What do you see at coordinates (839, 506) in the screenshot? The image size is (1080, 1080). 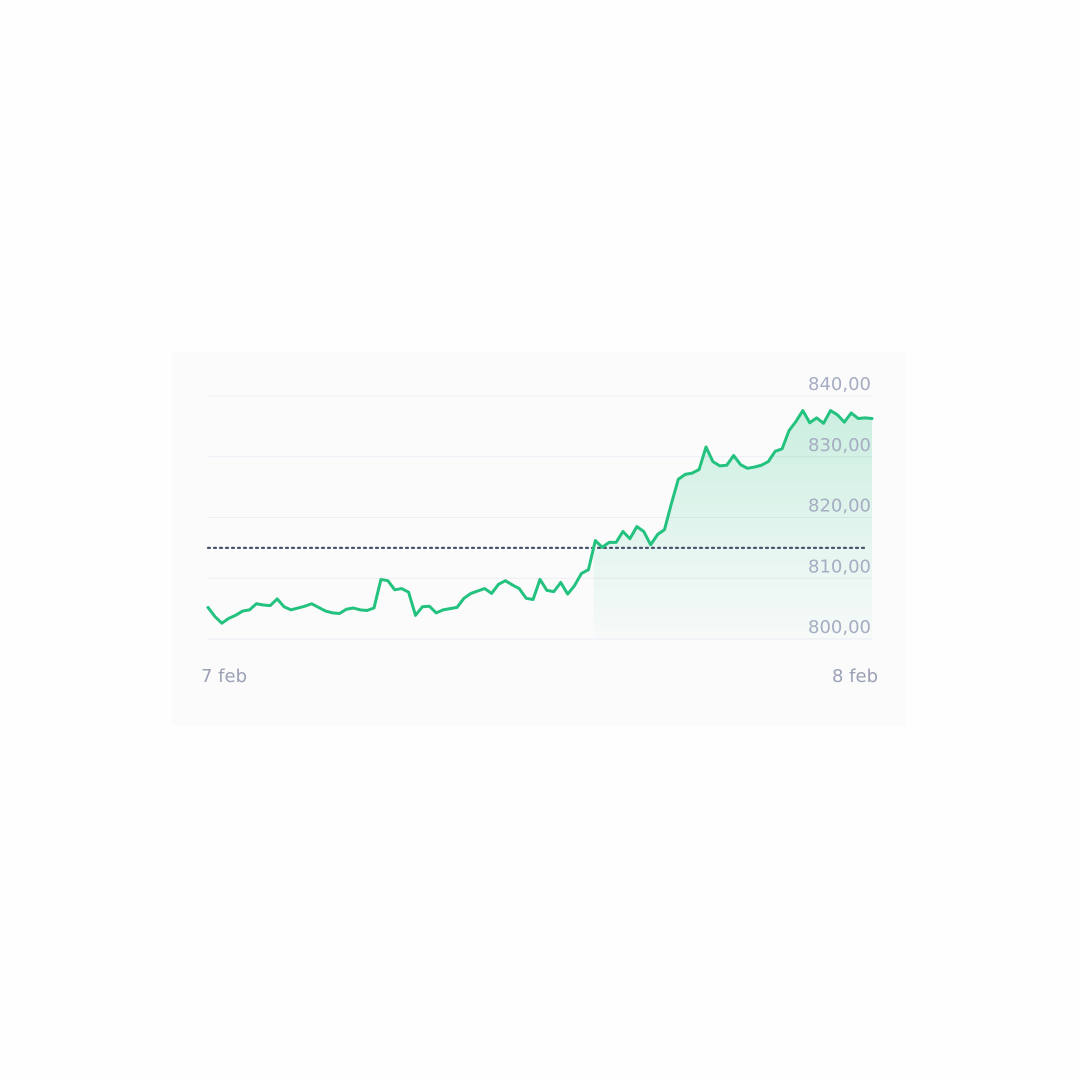 I see `y-tick-label: 820,00` at bounding box center [839, 506].